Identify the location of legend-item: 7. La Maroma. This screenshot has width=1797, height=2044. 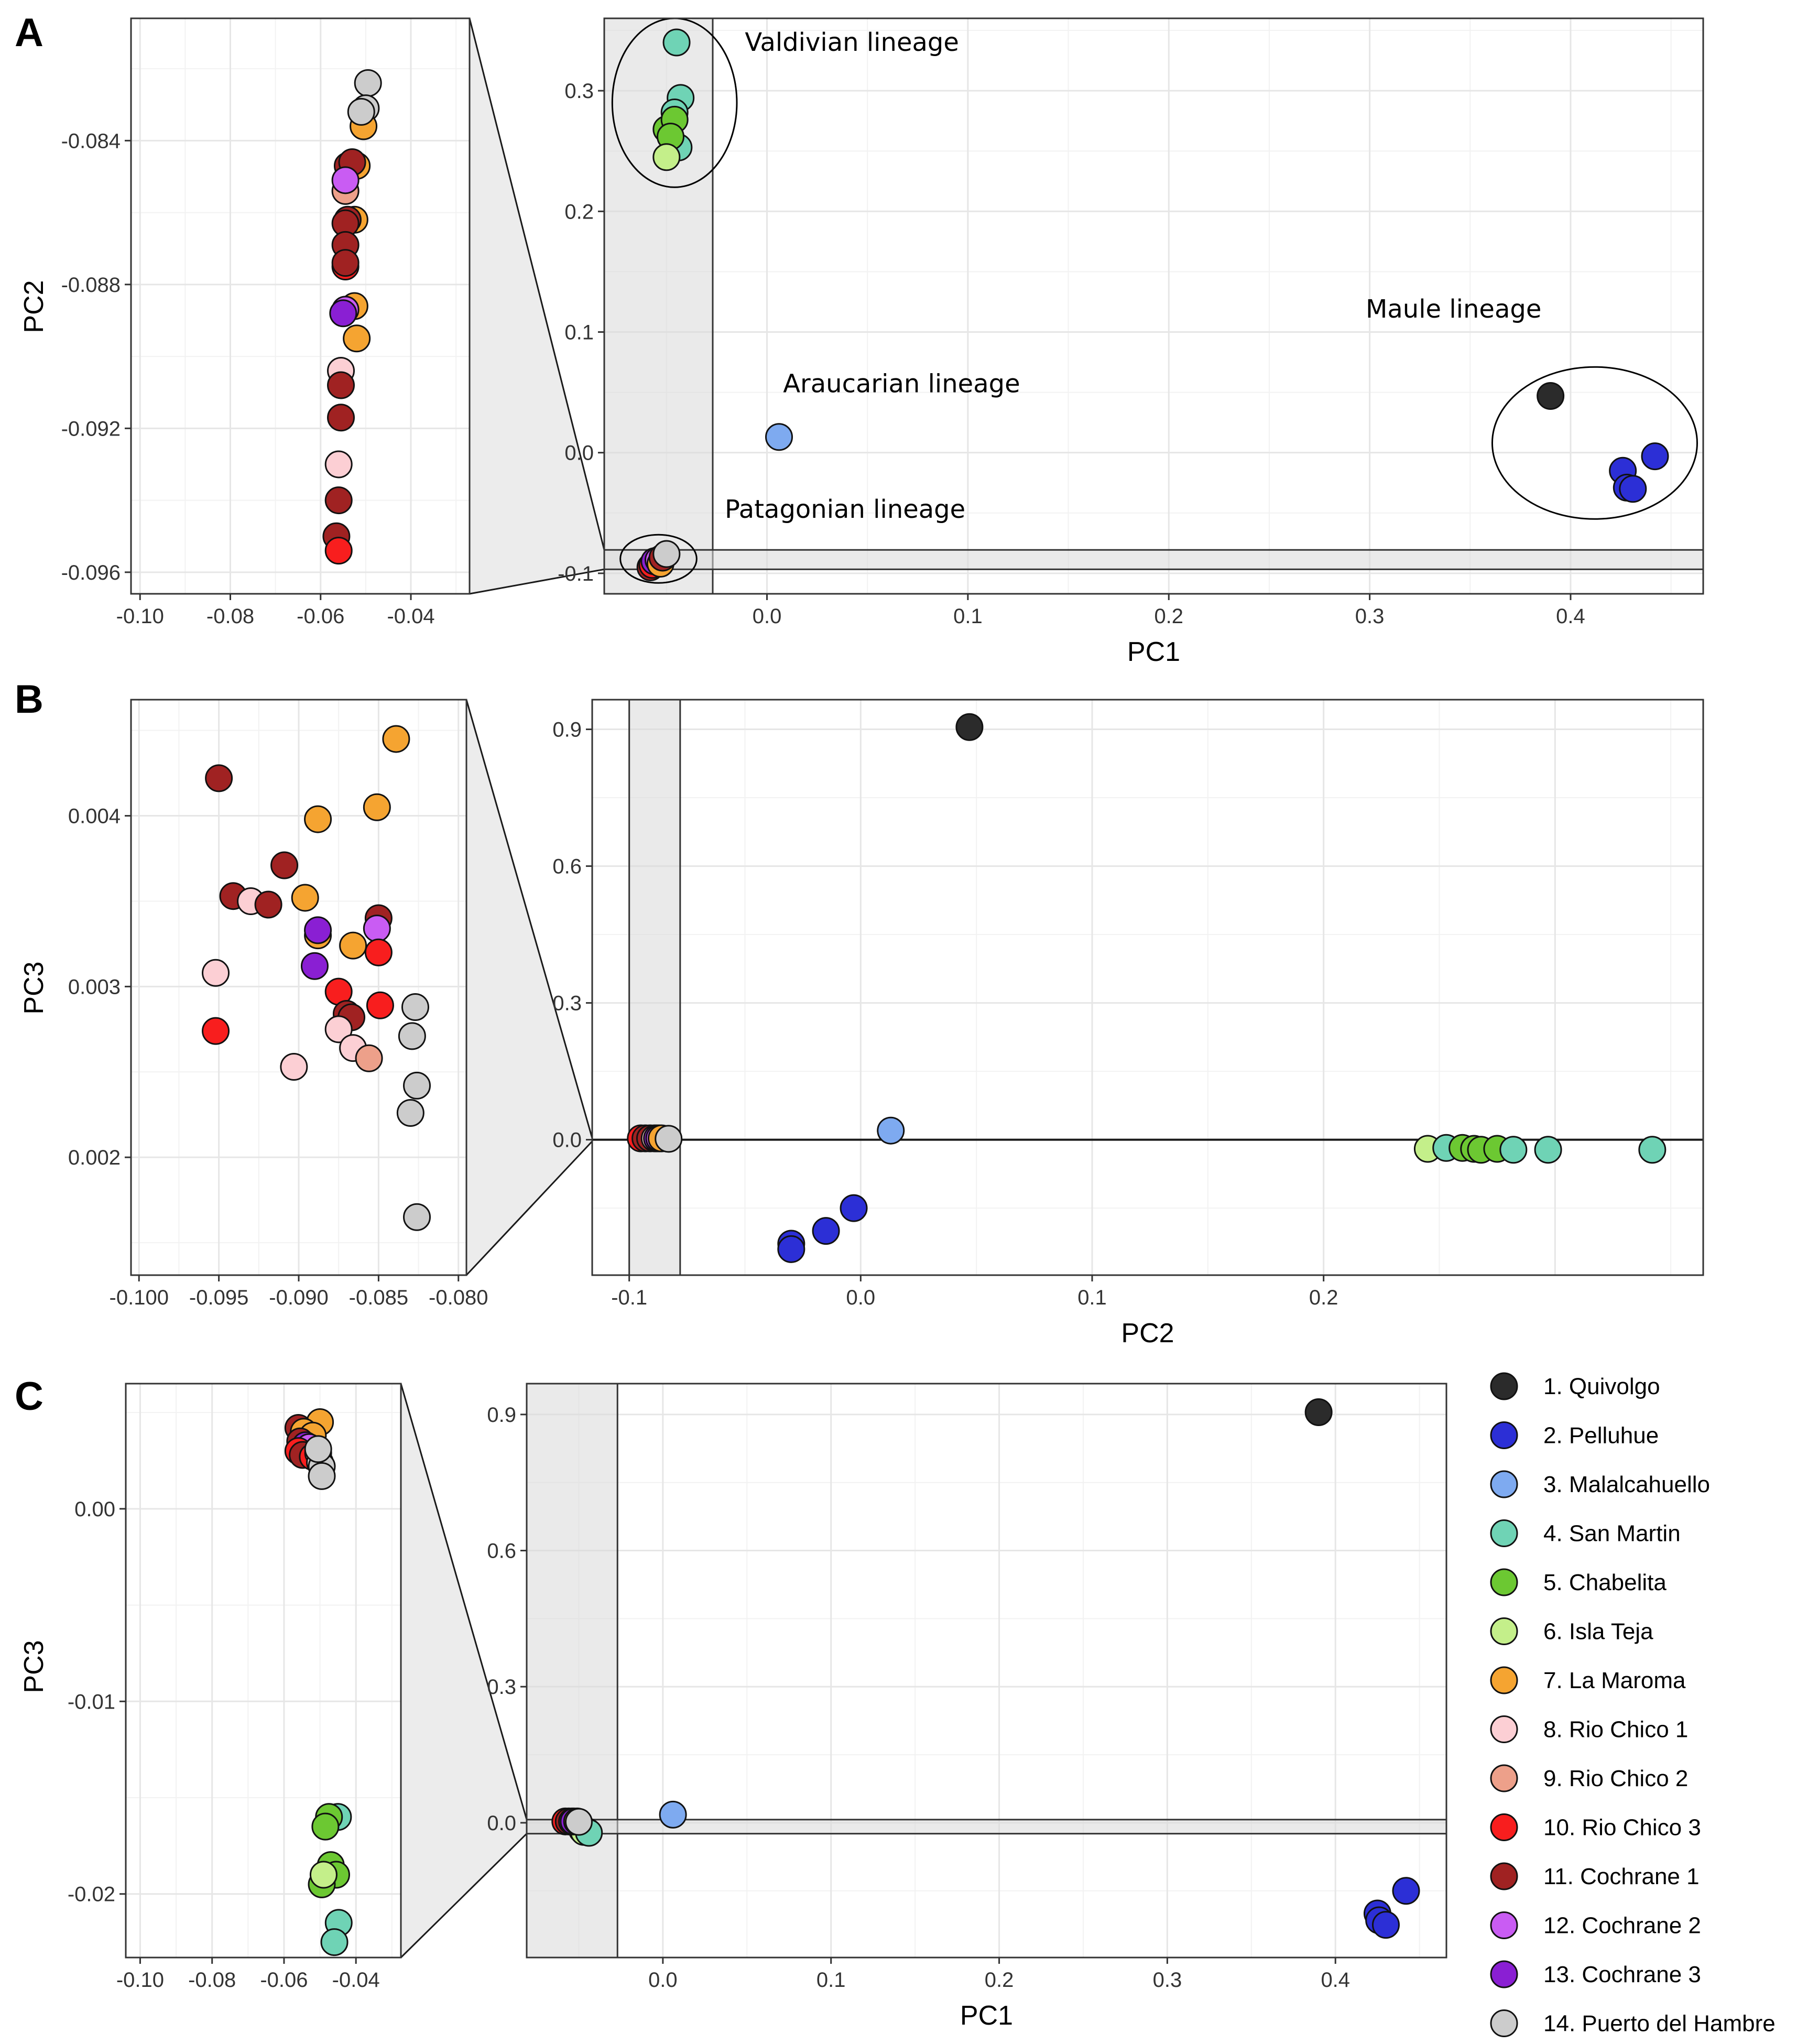
(1588, 1680).